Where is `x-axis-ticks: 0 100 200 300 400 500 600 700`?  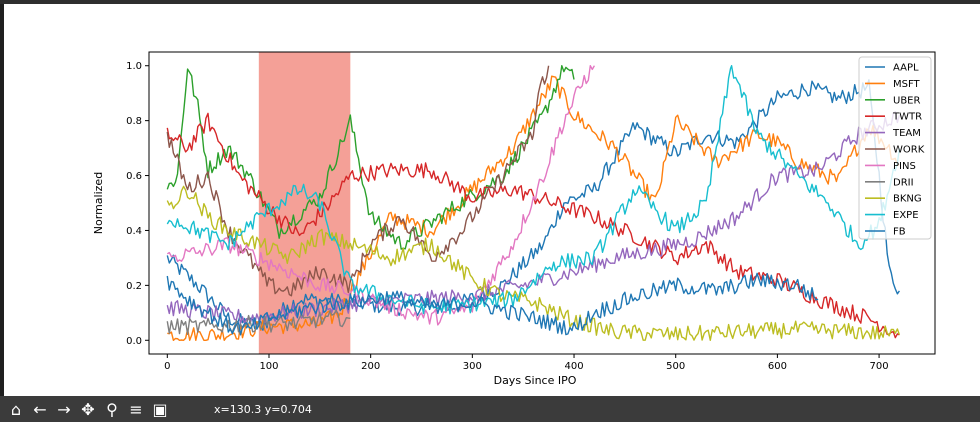
x-axis-ticks: 0 100 200 300 400 500 600 700 is located at coordinates (526, 363).